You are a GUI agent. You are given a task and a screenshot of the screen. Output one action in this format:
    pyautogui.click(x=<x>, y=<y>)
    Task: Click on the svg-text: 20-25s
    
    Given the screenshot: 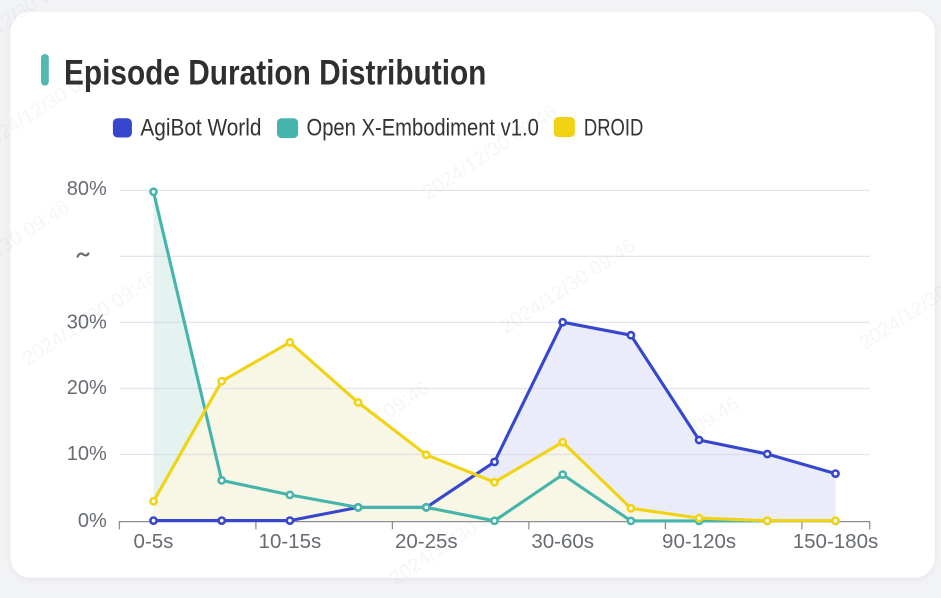 What is the action you would take?
    pyautogui.click(x=426, y=541)
    